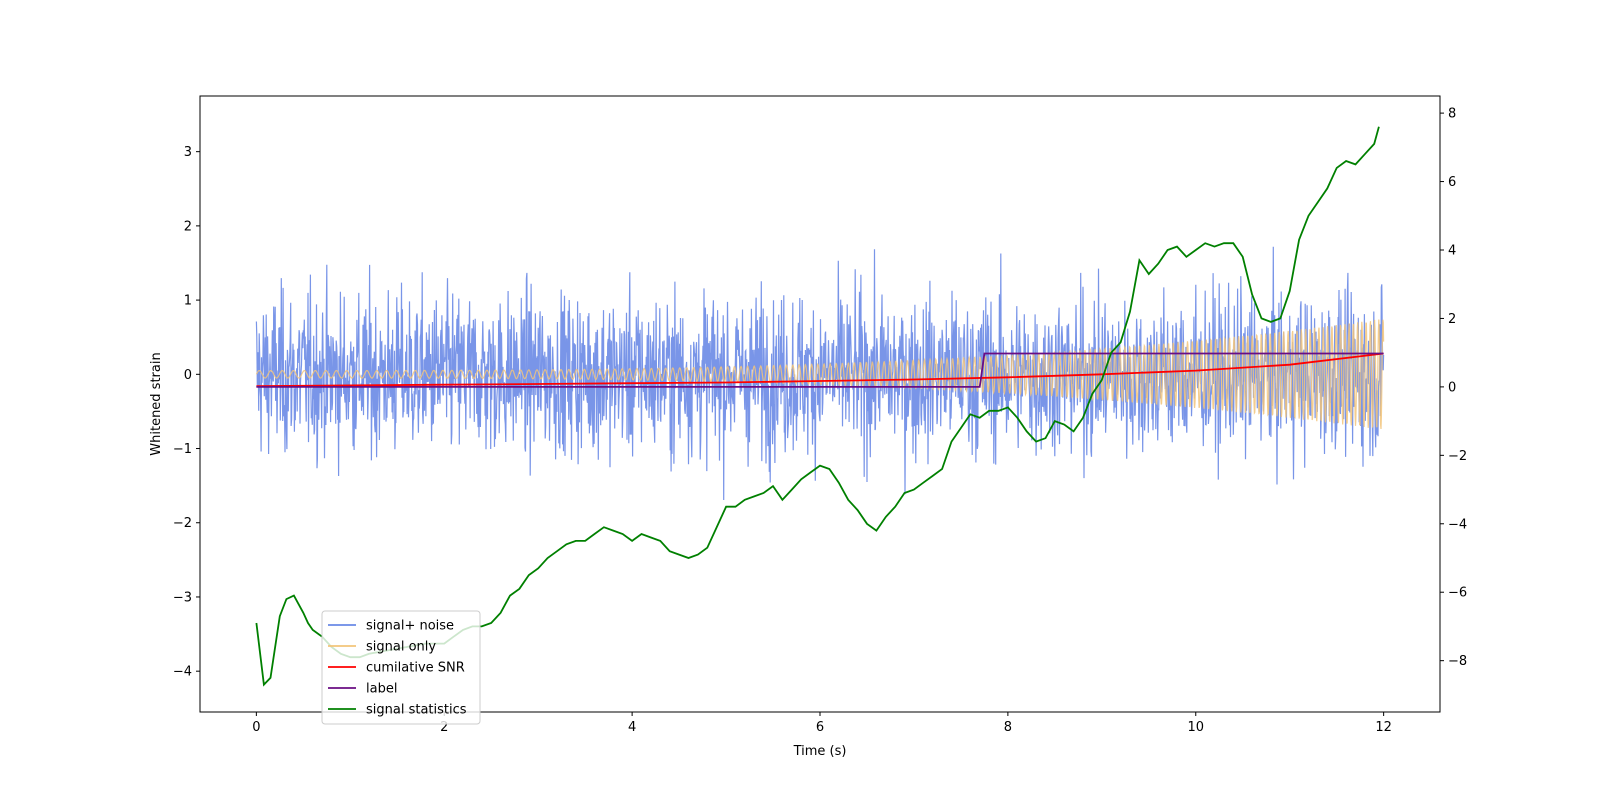 This screenshot has width=1600, height=800. What do you see at coordinates (401, 647) in the screenshot?
I see `legend-entry: signal only` at bounding box center [401, 647].